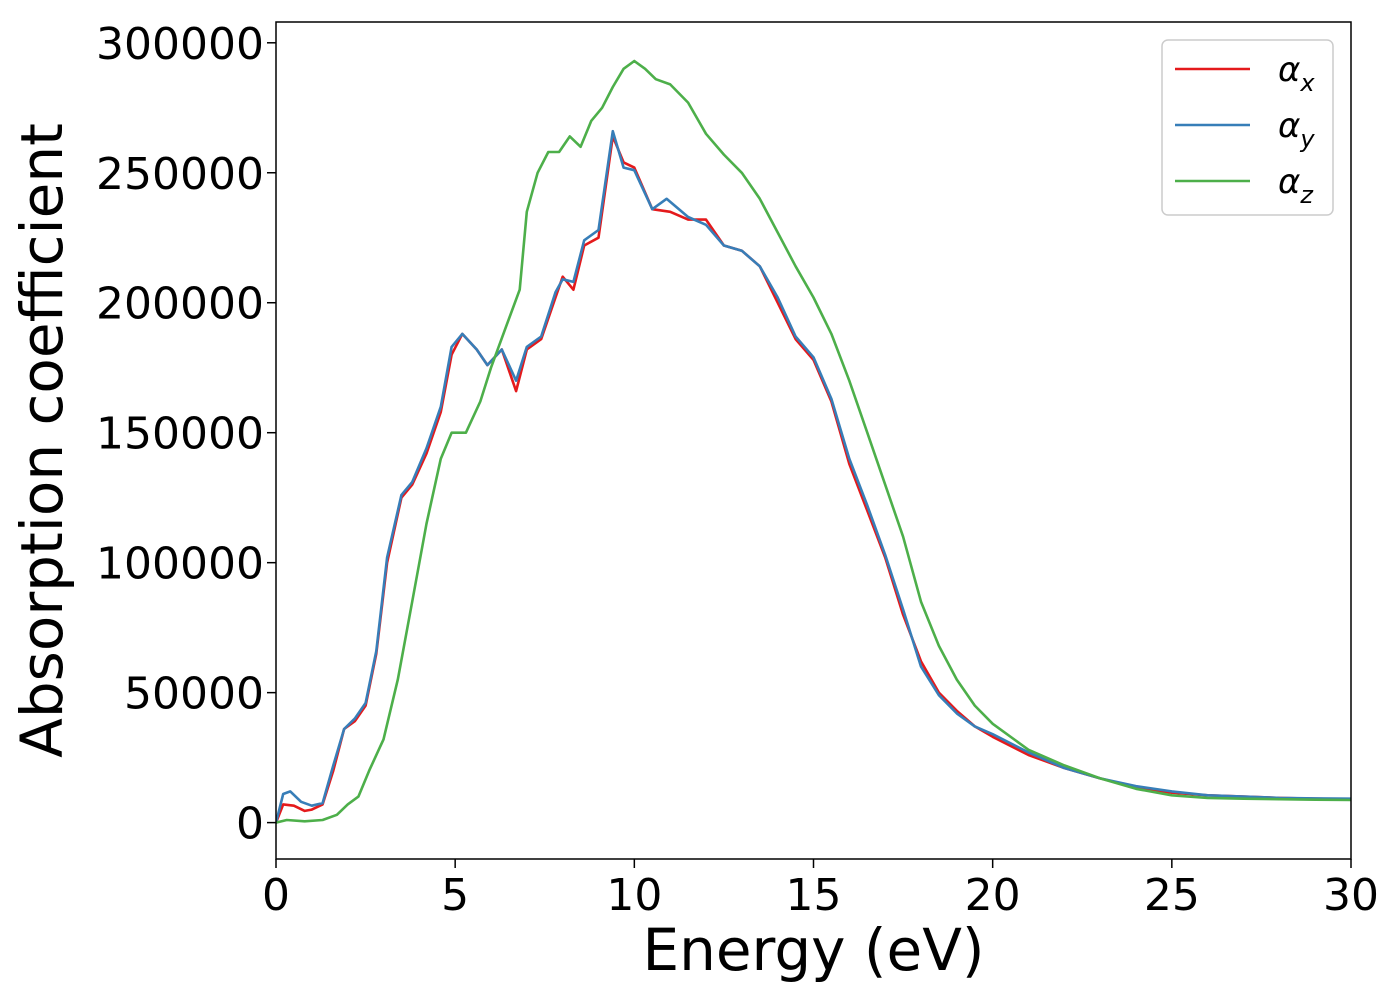 The height and width of the screenshot is (1005, 1400). What do you see at coordinates (194, 694) in the screenshot?
I see `y-tick-label: 50000` at bounding box center [194, 694].